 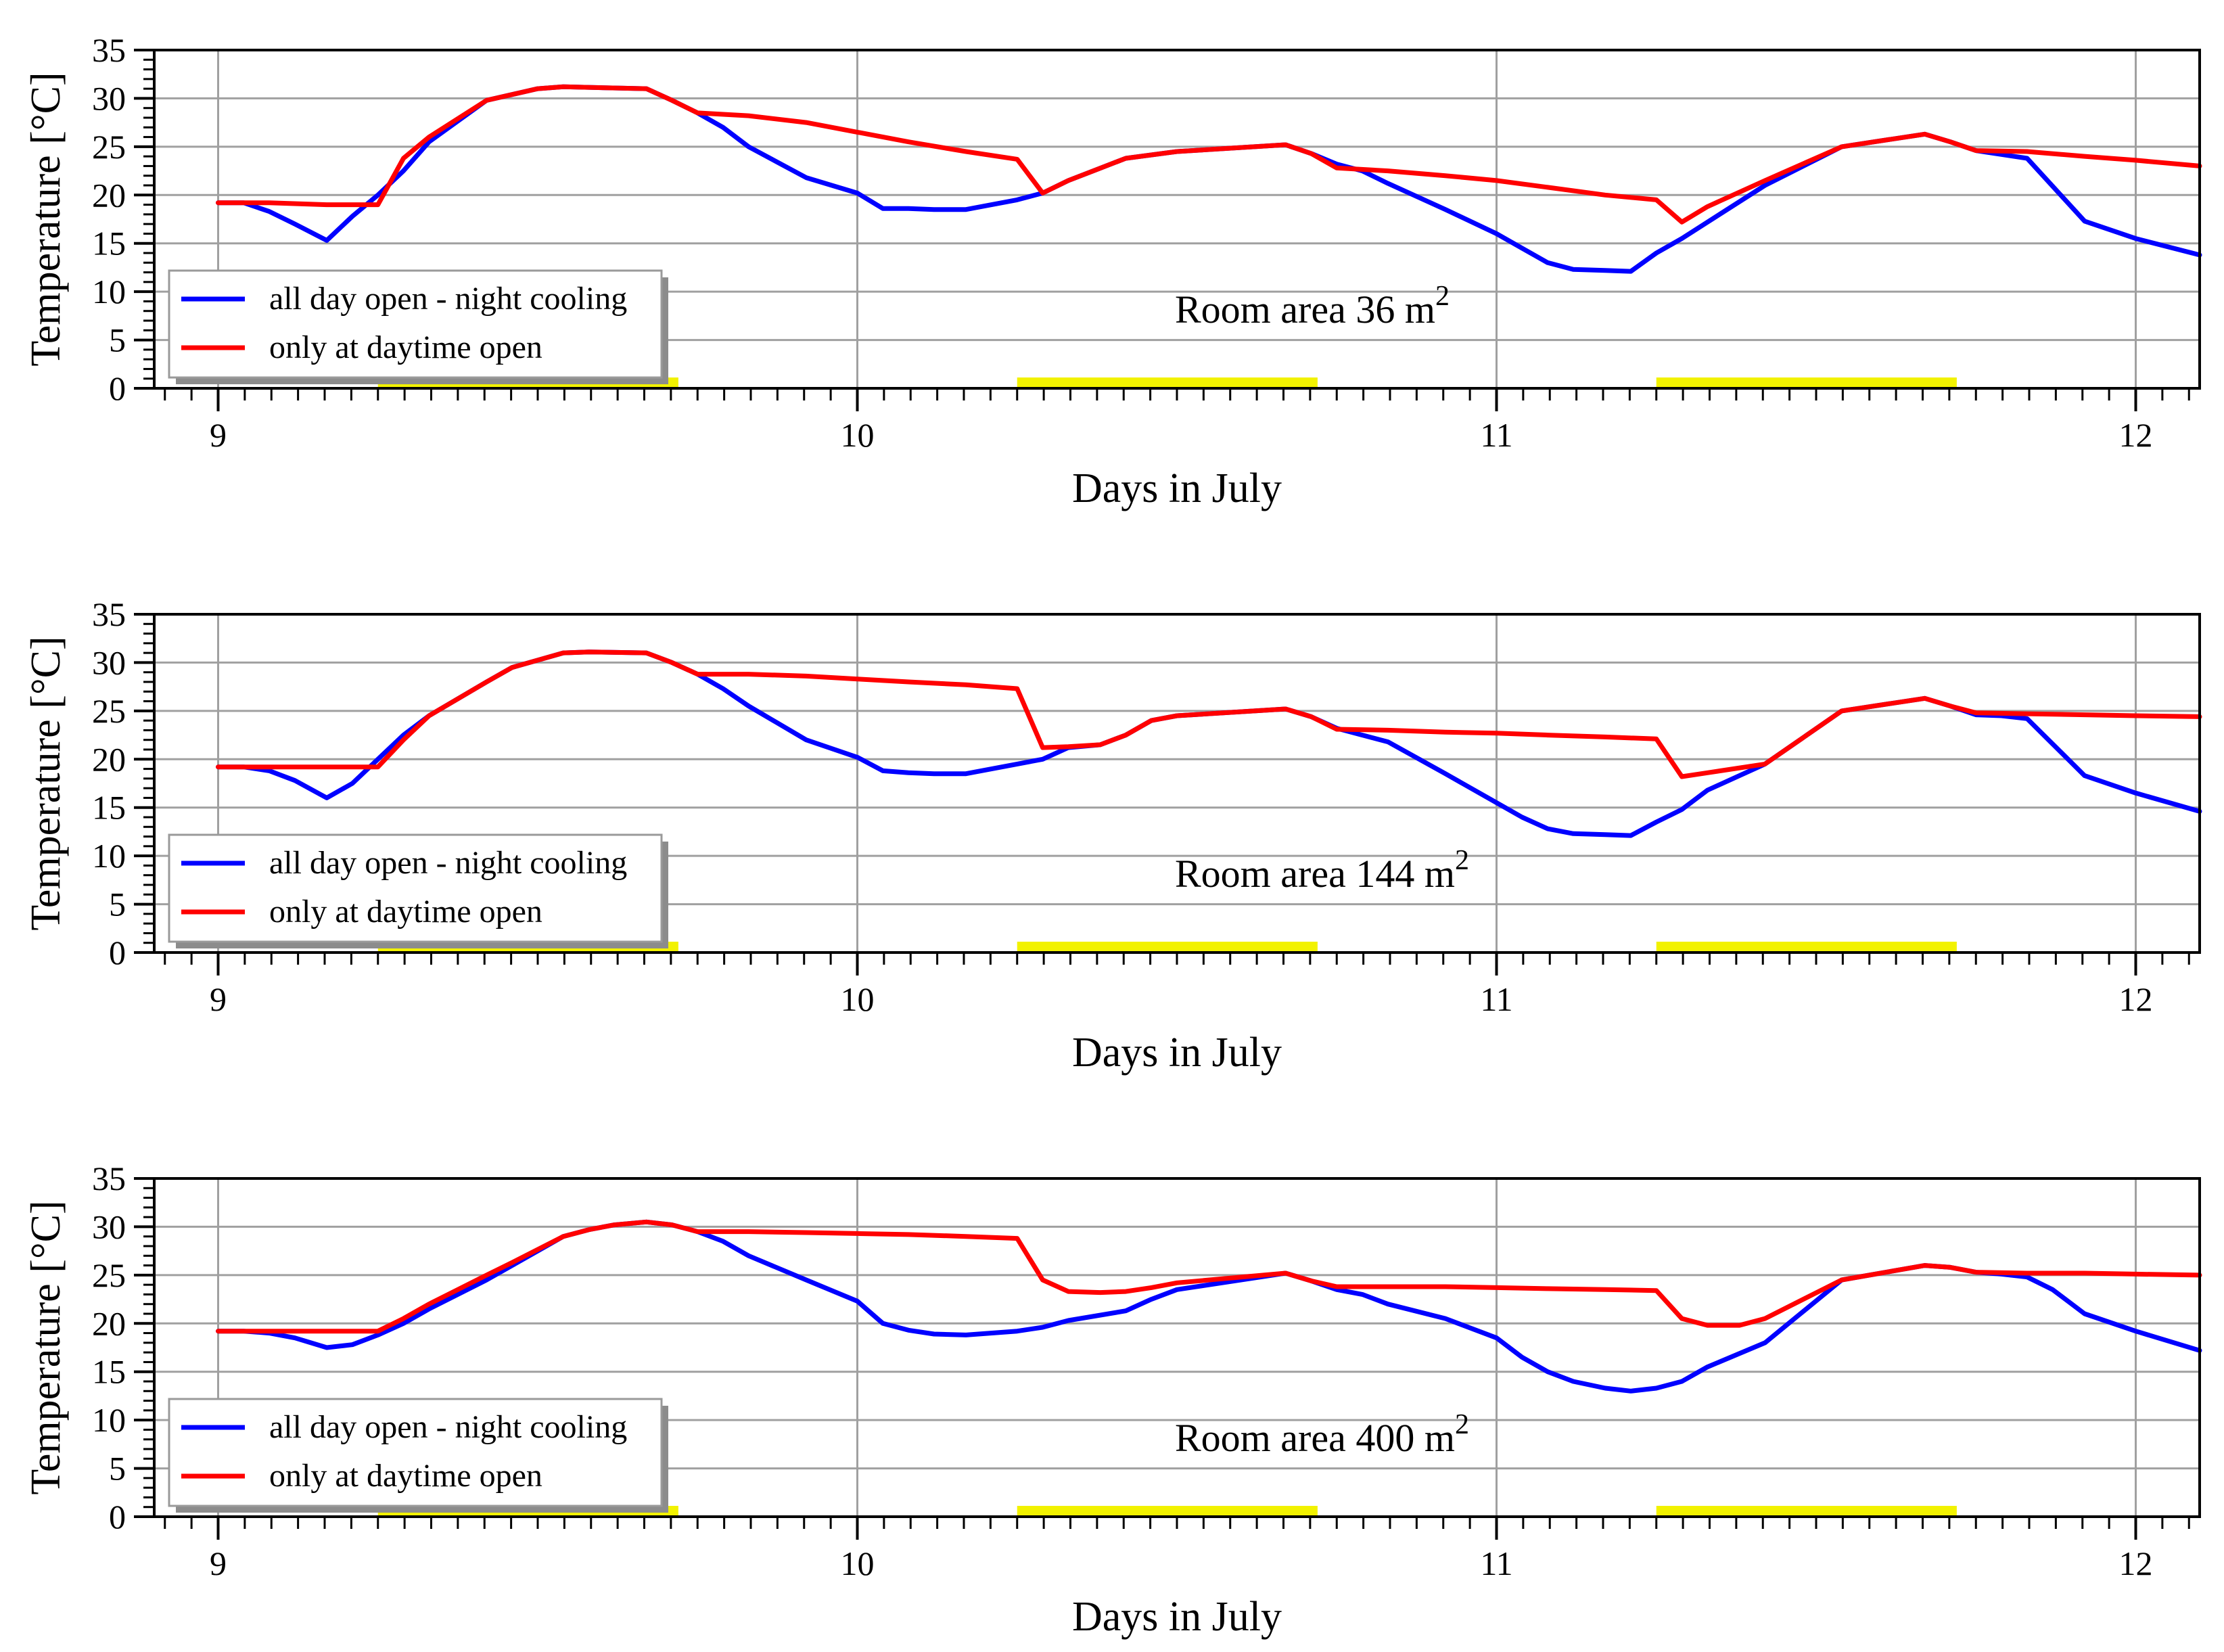 I want to click on chart-1-annotation: Room area 36 m2, so click(x=1312, y=306).